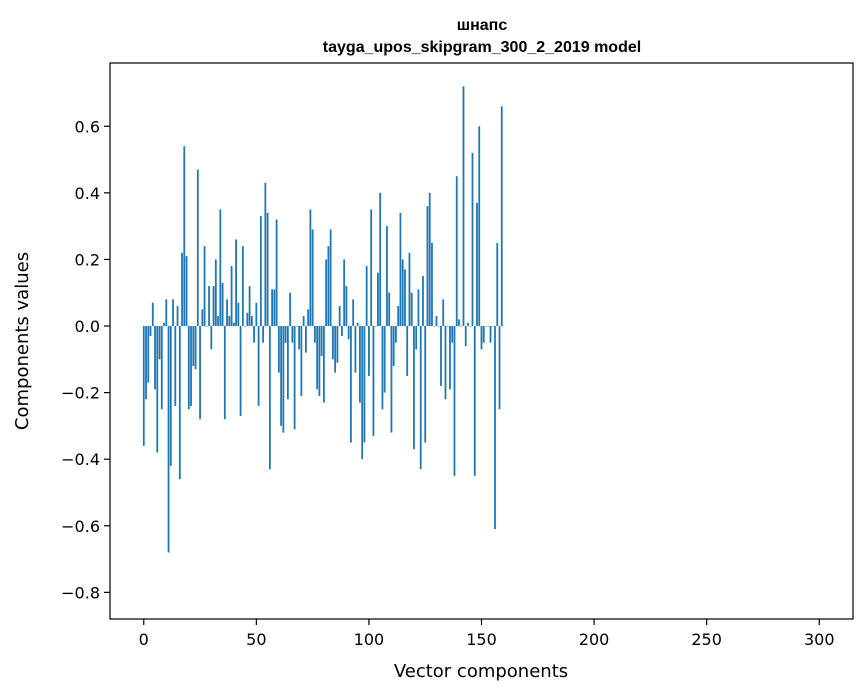 This screenshot has height=696, width=867. Describe the element at coordinates (481, 639) in the screenshot. I see `x-tick-label-3: 150` at that location.